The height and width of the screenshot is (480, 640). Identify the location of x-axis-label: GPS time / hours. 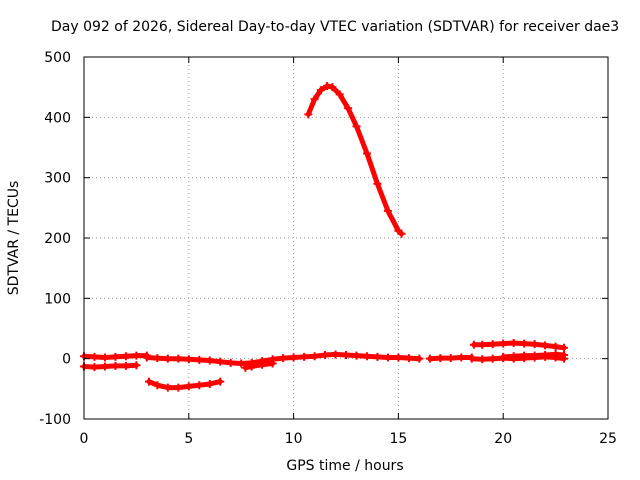
(344, 466).